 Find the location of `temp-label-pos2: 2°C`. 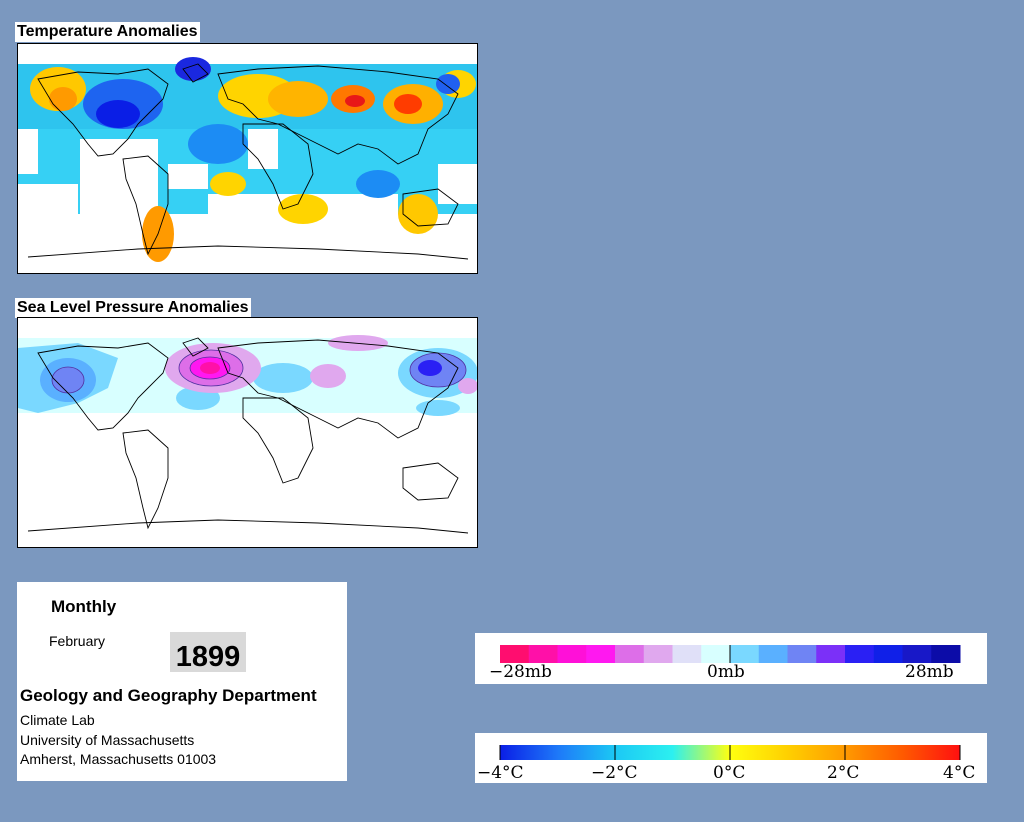

temp-label-pos2: 2°C is located at coordinates (843, 773).